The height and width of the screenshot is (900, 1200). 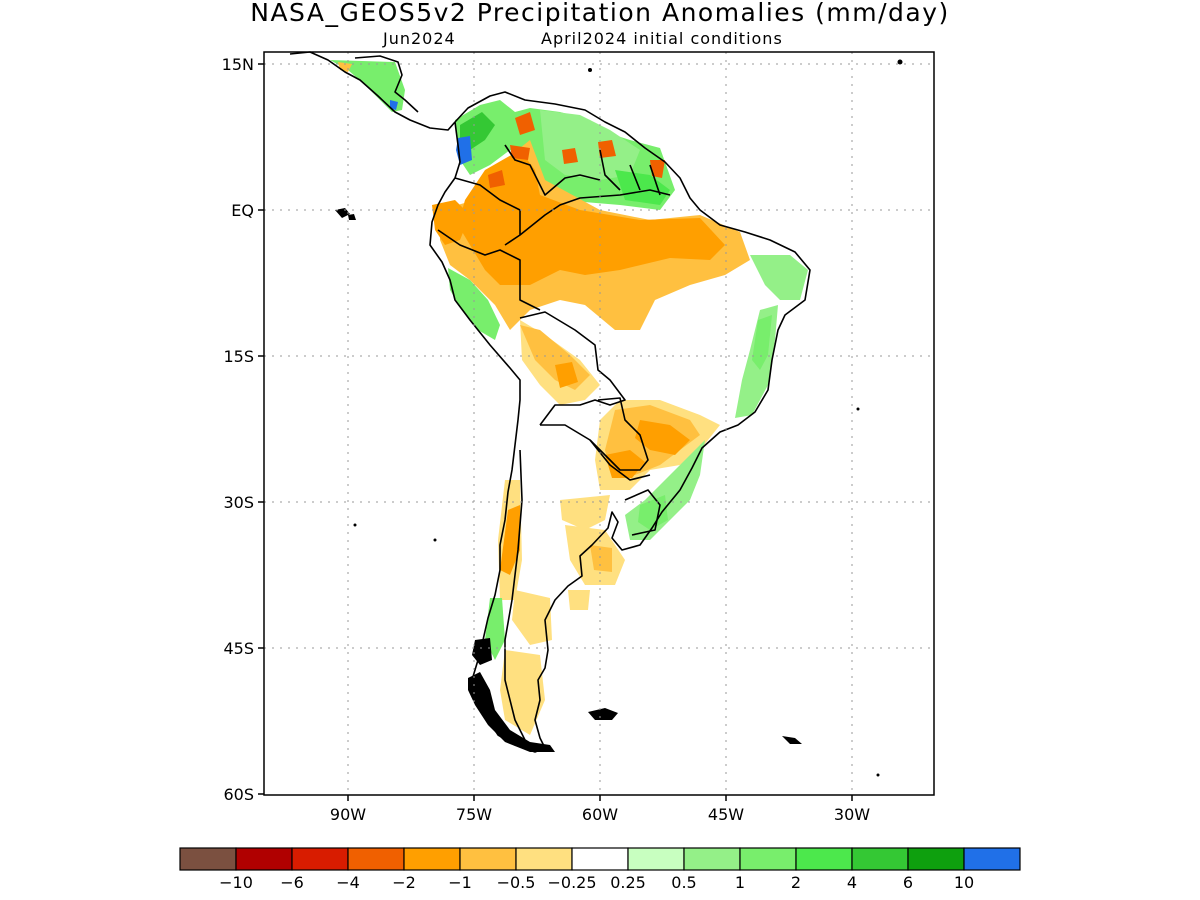 I want to click on colorbar: −10 −6 −4 −2 −1 −0.5 −0.25 0.25 0.5 1 2 4 6 10, so click(x=600, y=869).